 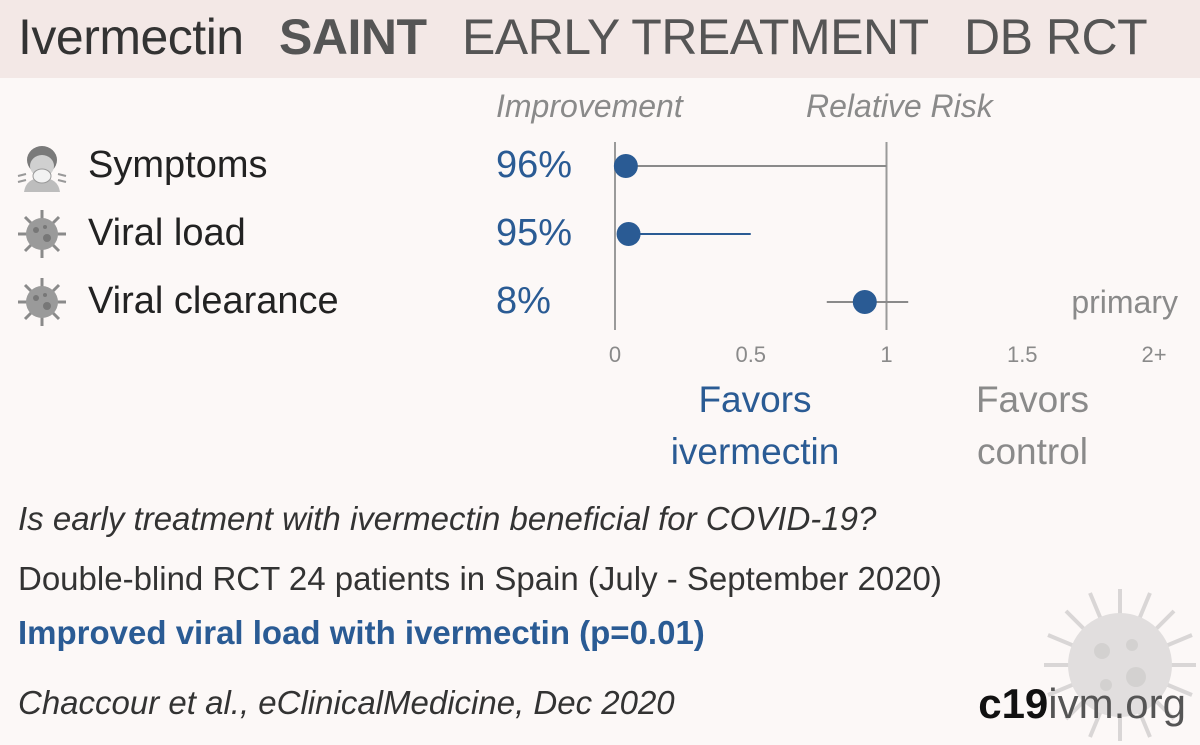 What do you see at coordinates (886, 354) in the screenshot?
I see `x-tick-label: 1` at bounding box center [886, 354].